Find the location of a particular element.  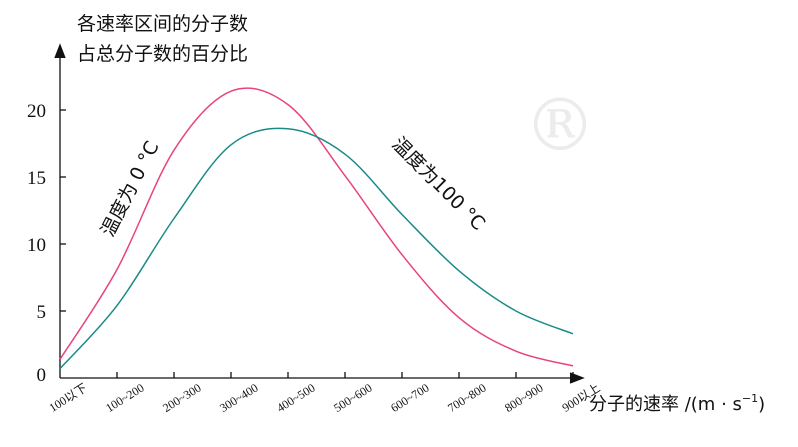

y-axis-title-line1: 各速率区间的分子数 is located at coordinates (162, 24).